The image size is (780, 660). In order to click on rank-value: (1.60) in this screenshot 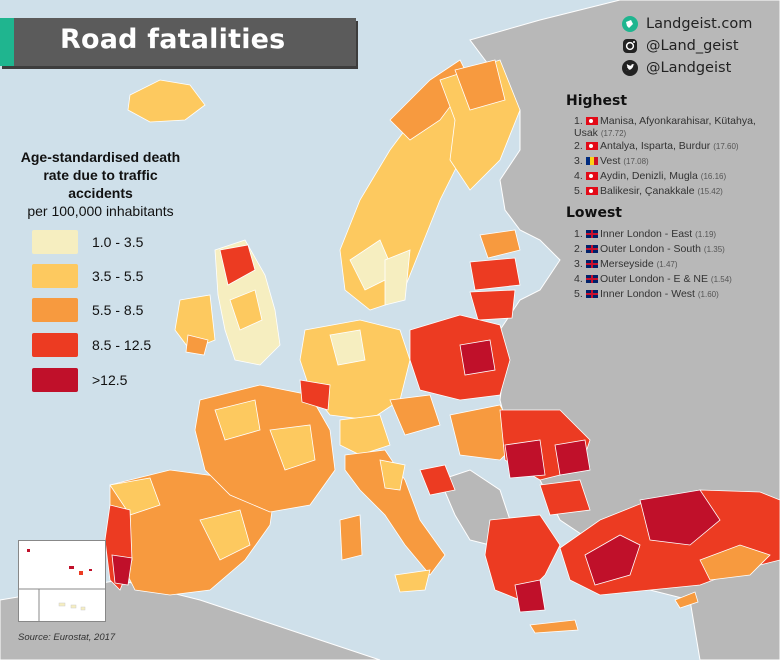, I will do `click(708, 294)`.